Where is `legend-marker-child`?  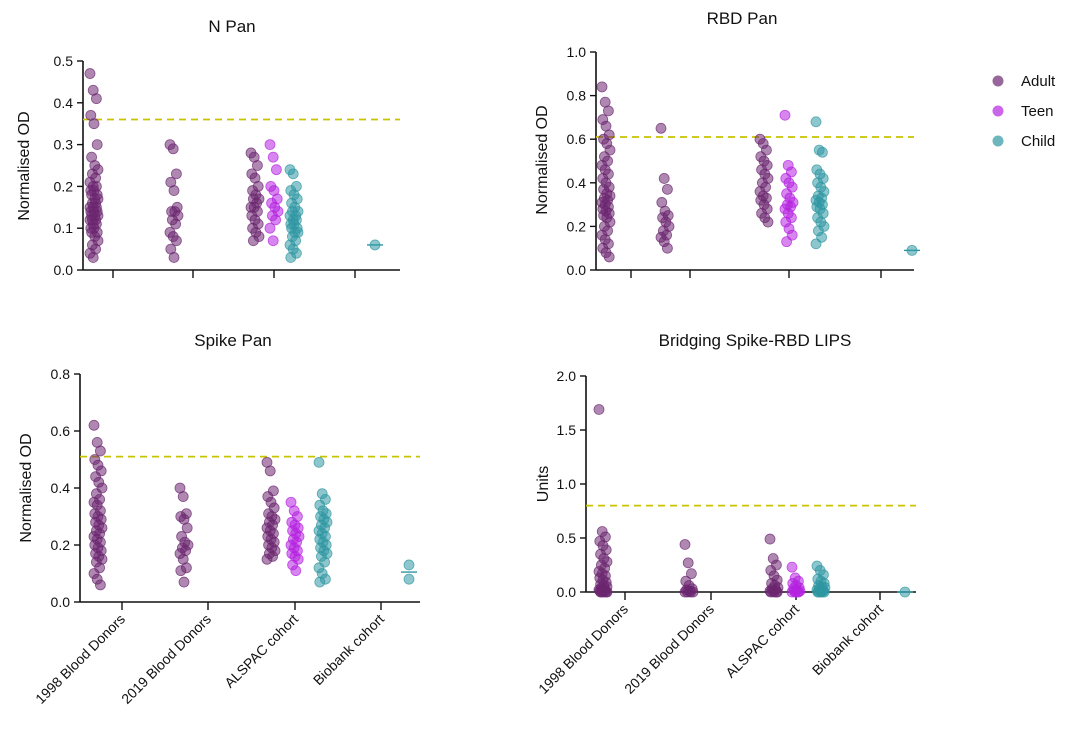
legend-marker-child is located at coordinates (998, 141).